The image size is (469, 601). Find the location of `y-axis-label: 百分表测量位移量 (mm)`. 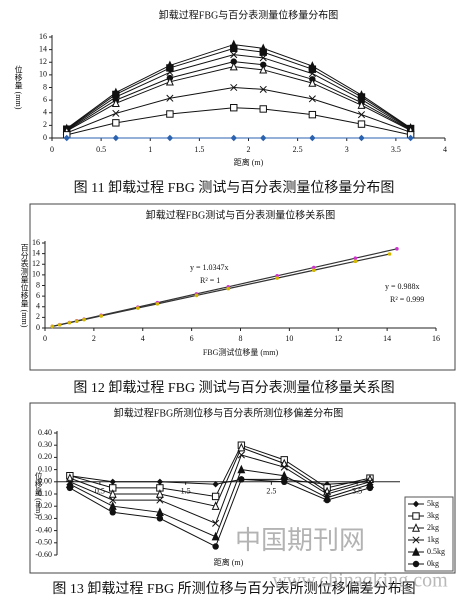

y-axis-label: 百分表测量位移量 (mm) is located at coordinates (24, 286).